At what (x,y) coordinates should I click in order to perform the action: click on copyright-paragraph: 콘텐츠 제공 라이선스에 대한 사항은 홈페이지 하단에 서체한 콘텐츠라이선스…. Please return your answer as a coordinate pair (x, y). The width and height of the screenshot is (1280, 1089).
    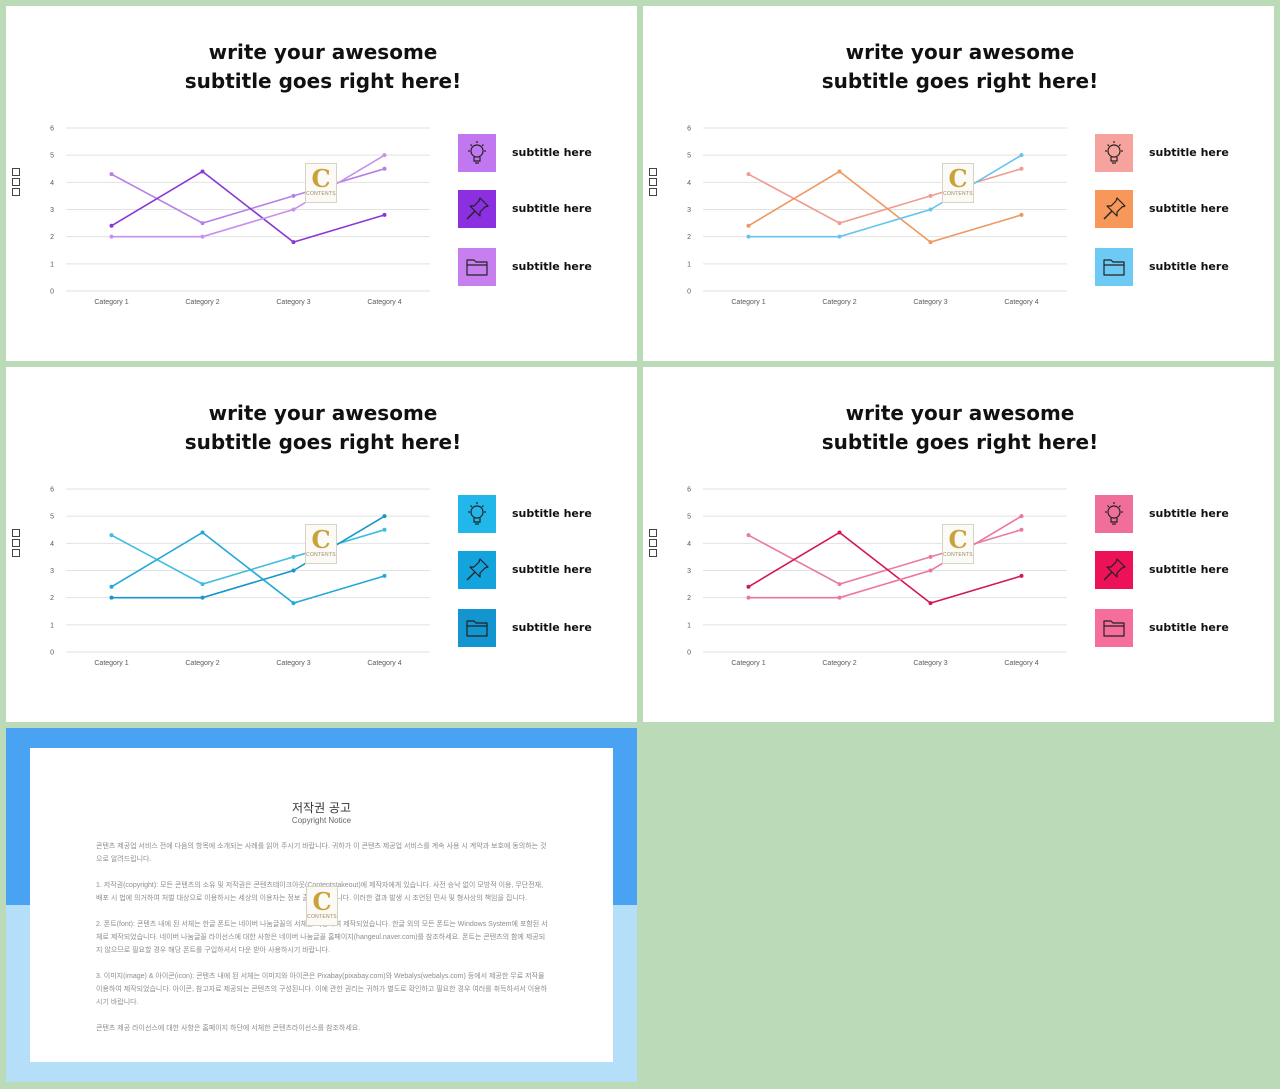
    Looking at the image, I should click on (228, 1028).